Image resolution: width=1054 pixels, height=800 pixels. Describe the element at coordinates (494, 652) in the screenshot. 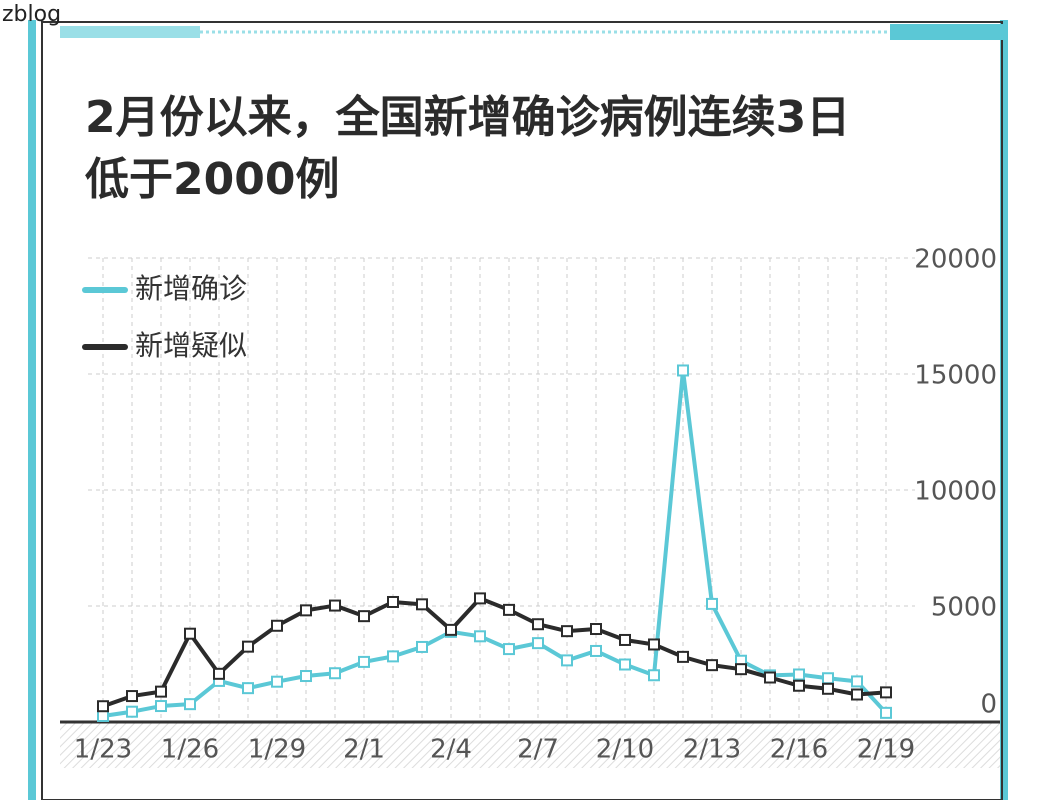

I see `series-line` at that location.